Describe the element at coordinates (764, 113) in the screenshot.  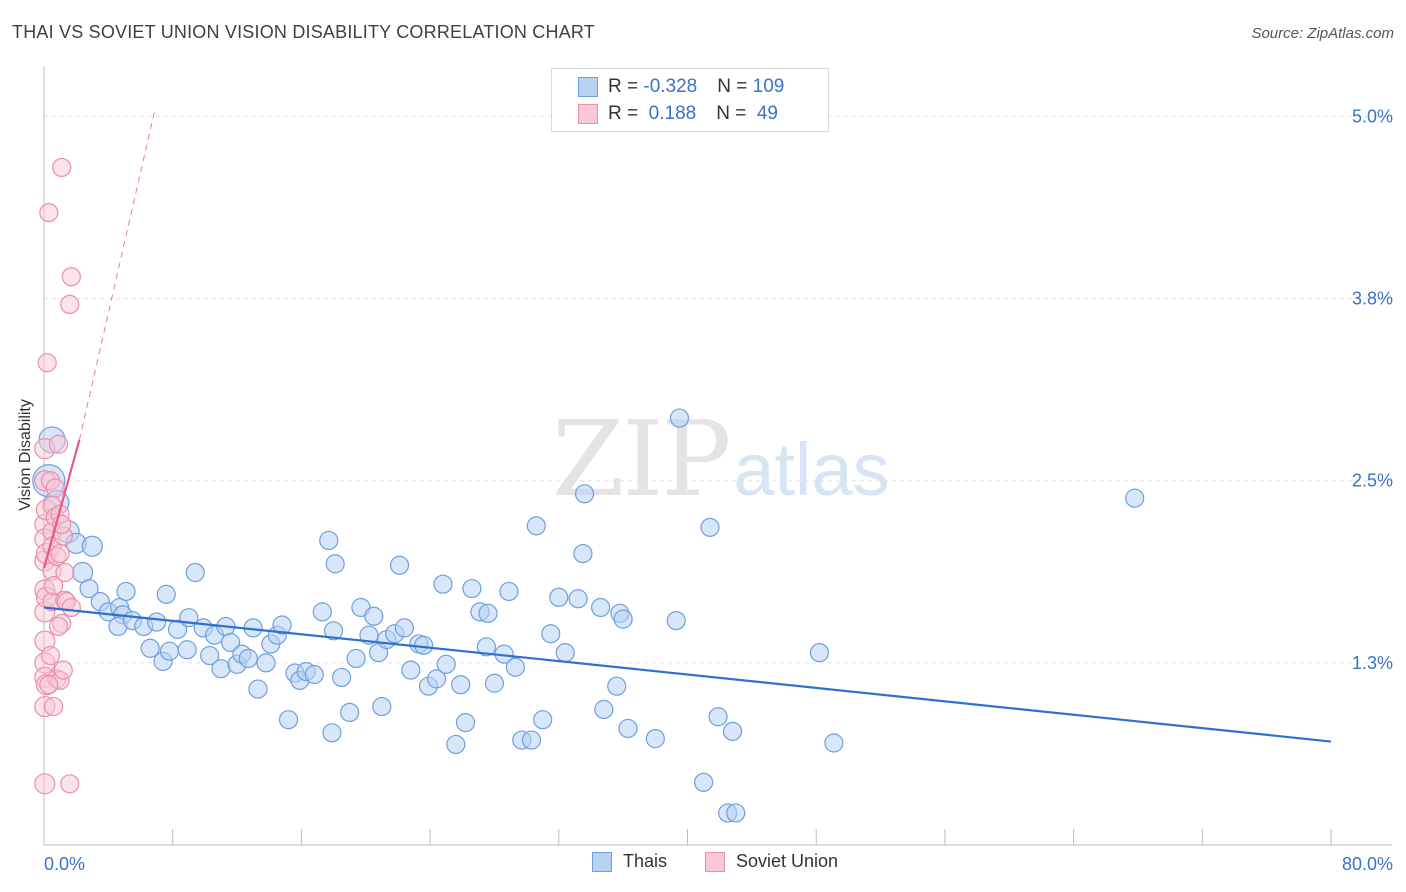
I see `n-value: 49` at that location.